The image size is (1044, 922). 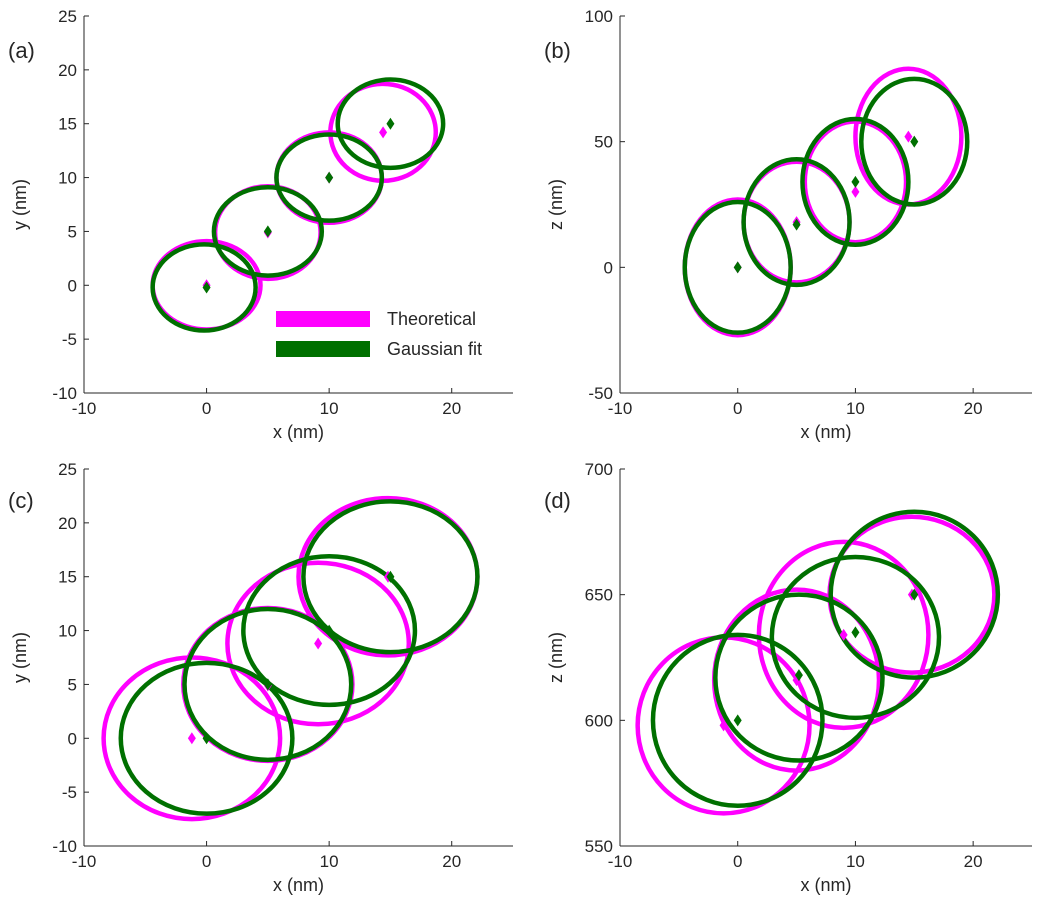 What do you see at coordinates (599, 595) in the screenshot?
I see `y-tick-label: 650` at bounding box center [599, 595].